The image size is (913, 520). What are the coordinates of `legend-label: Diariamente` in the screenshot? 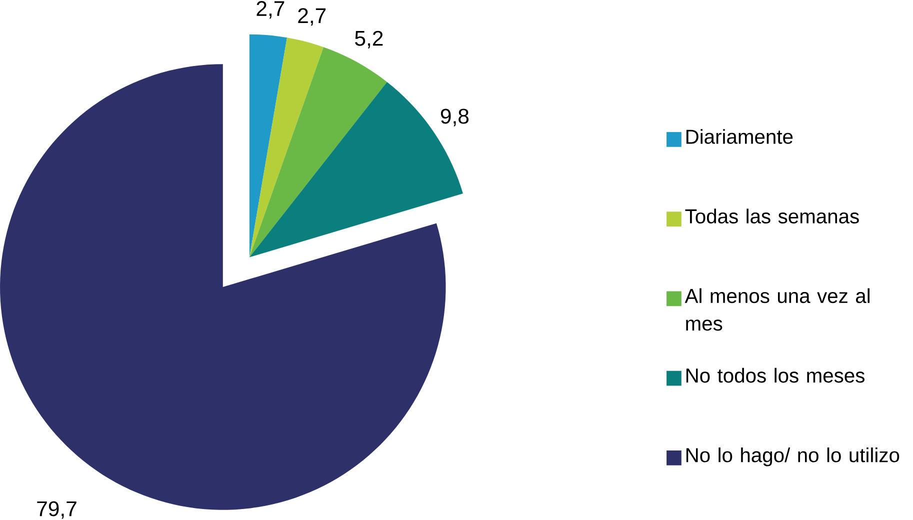 It's located at (739, 136).